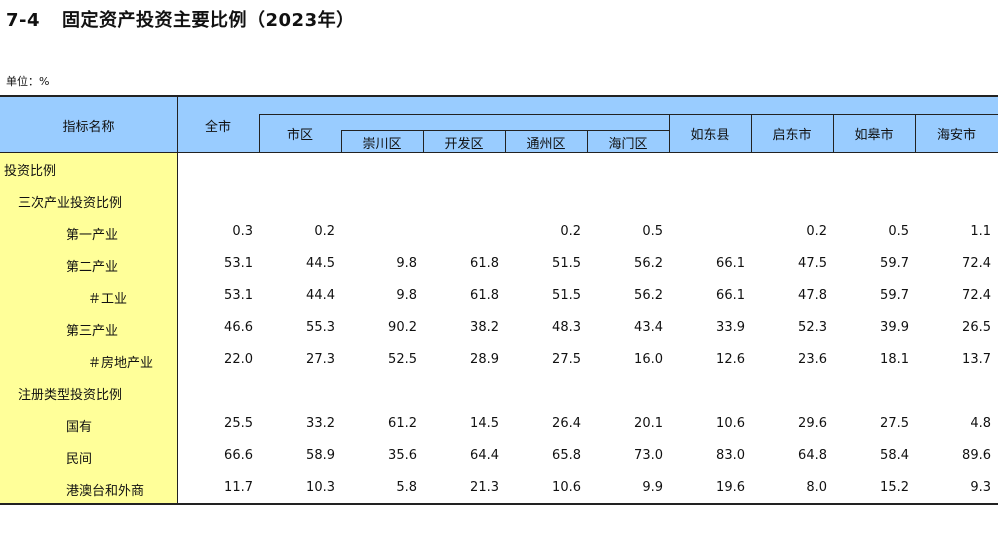 Image resolution: width=998 pixels, height=537 pixels. Describe the element at coordinates (628, 114) in the screenshot. I see `header-rule-upper` at that location.